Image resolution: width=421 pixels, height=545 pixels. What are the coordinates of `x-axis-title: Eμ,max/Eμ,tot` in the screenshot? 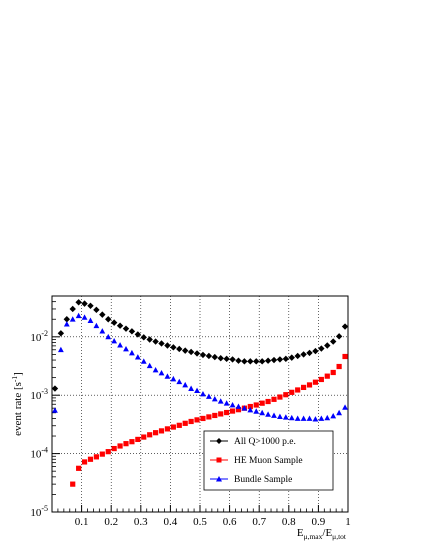 It's located at (322, 534).